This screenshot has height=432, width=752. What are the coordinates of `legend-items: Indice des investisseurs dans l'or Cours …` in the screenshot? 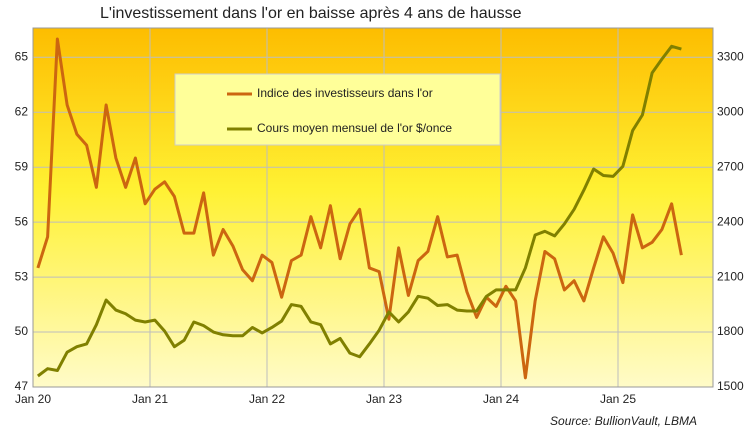 It's located at (339, 110).